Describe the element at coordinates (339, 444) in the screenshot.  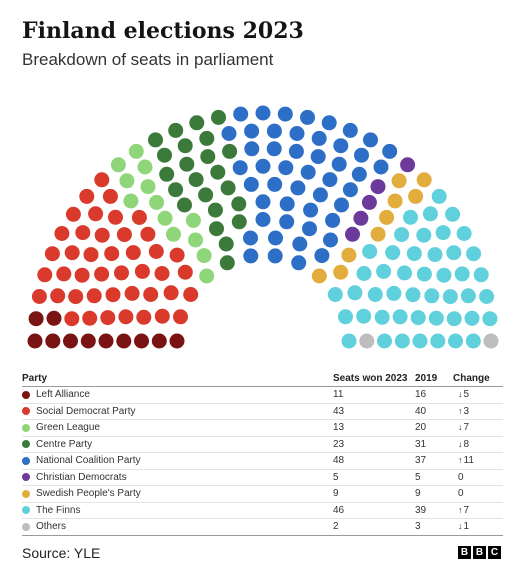
I see `seats-2023: 23` at that location.